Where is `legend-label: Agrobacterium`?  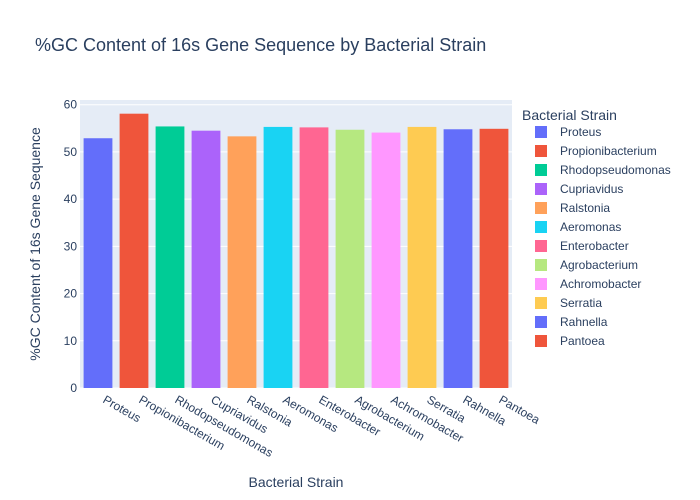 legend-label: Agrobacterium is located at coordinates (599, 265).